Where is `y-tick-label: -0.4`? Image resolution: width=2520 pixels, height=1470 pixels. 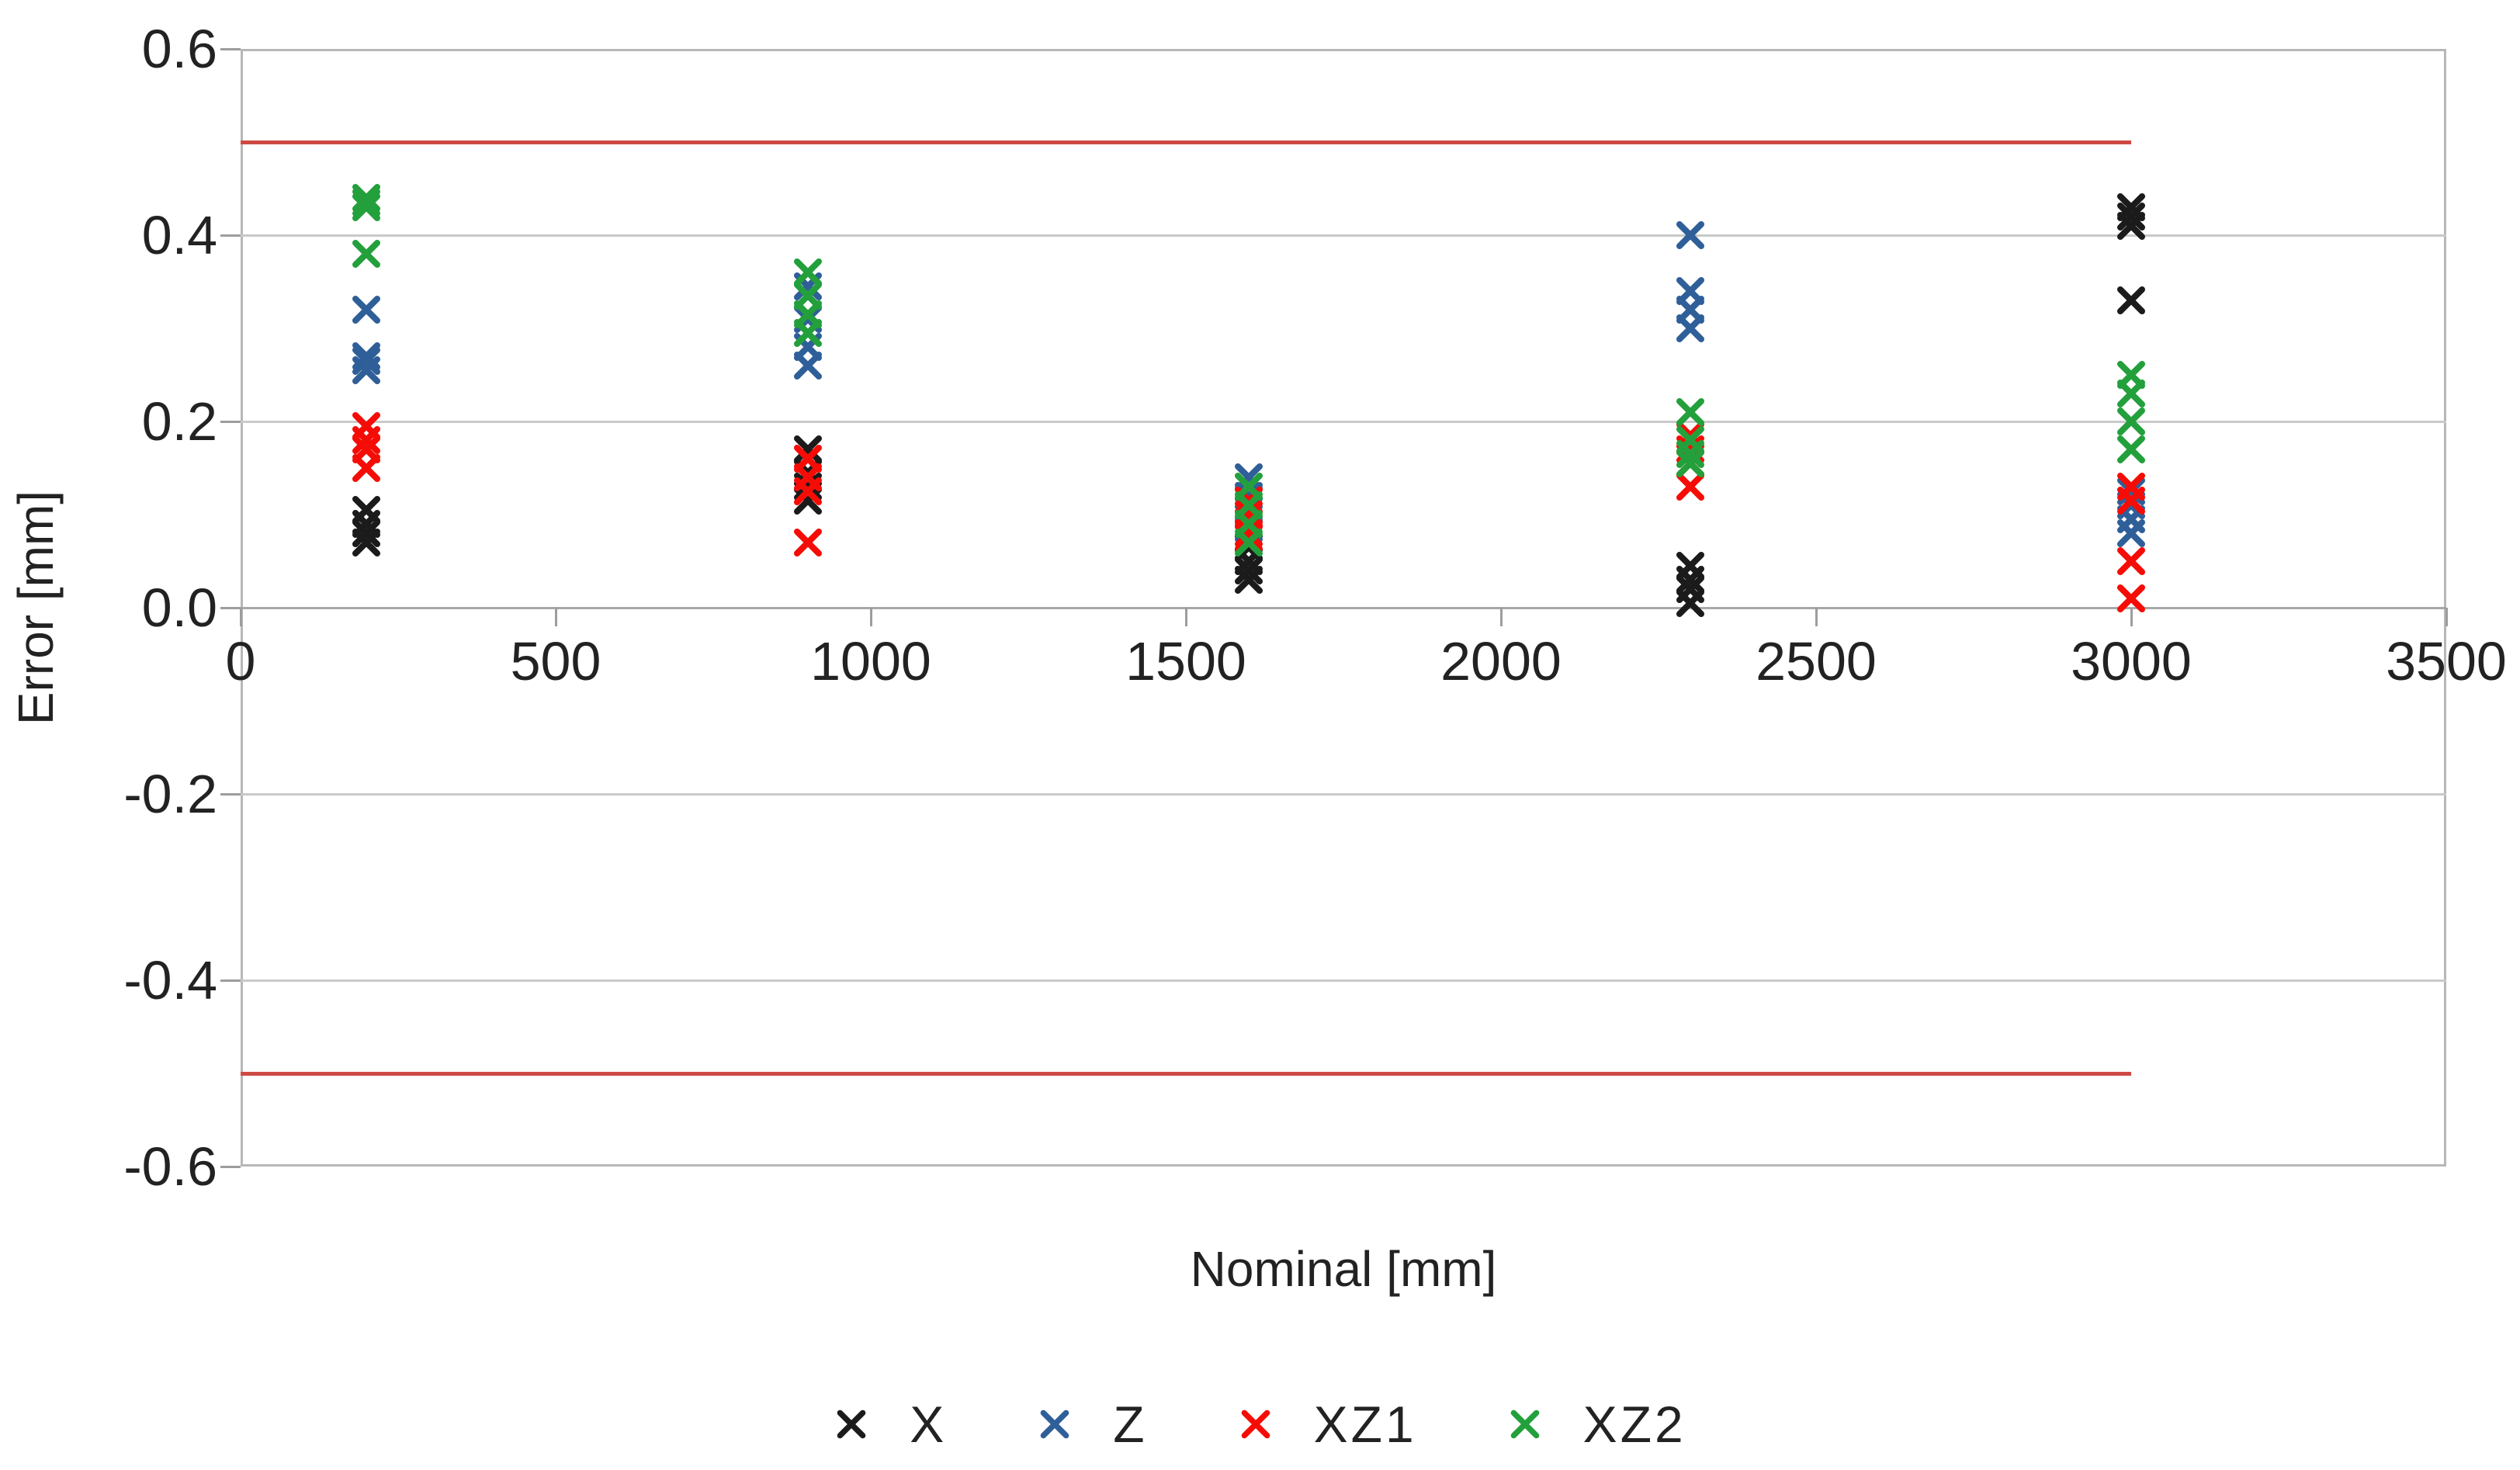
y-tick-label: -0.4 is located at coordinates (170, 981).